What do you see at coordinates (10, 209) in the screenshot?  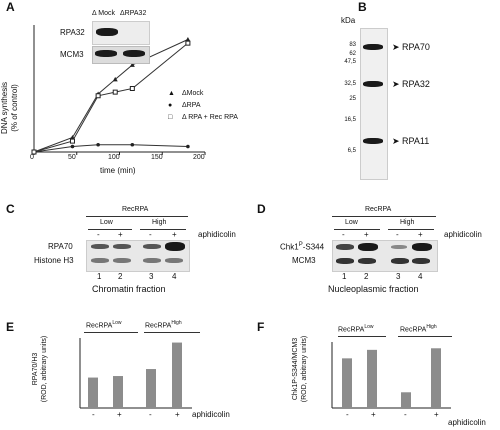 I see `panel-c-letter: C` at bounding box center [10, 209].